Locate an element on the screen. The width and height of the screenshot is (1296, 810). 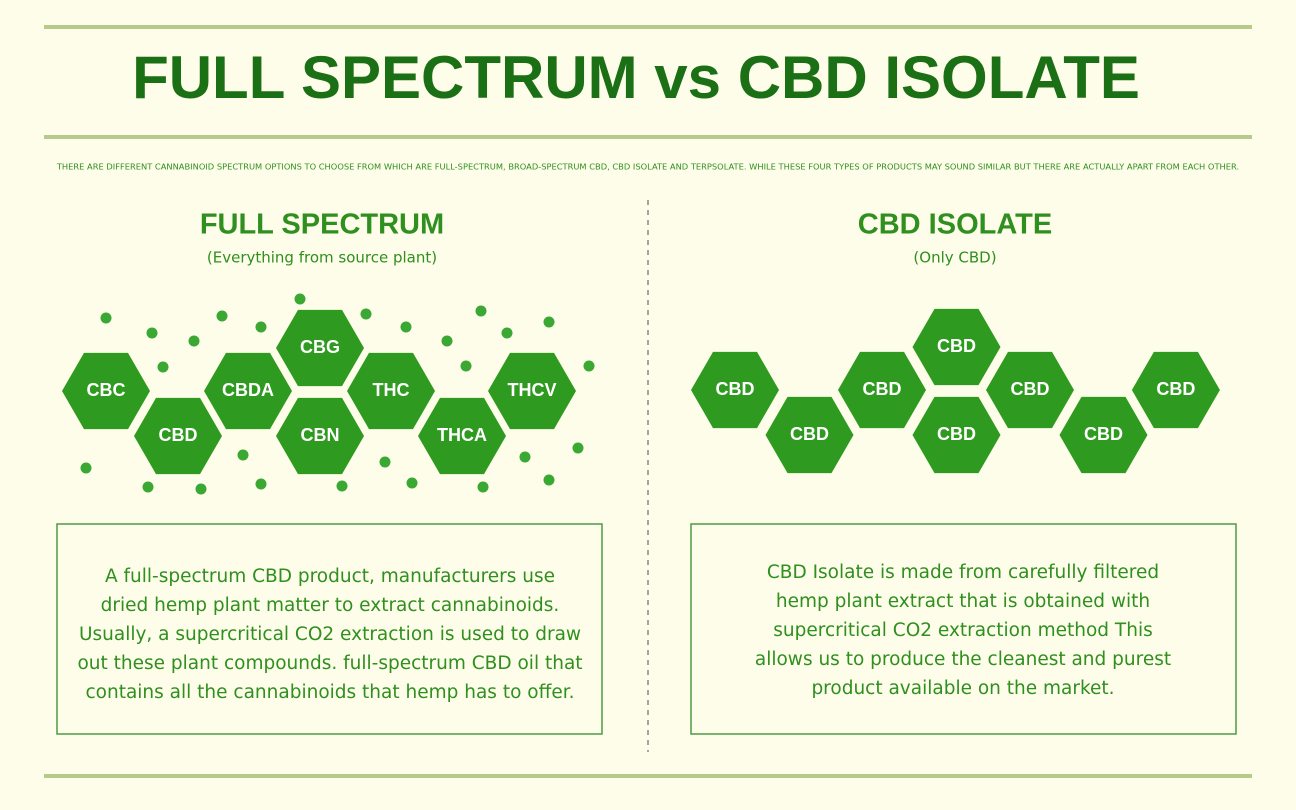
right-heading: CBD ISOLATE is located at coordinates (955, 225).